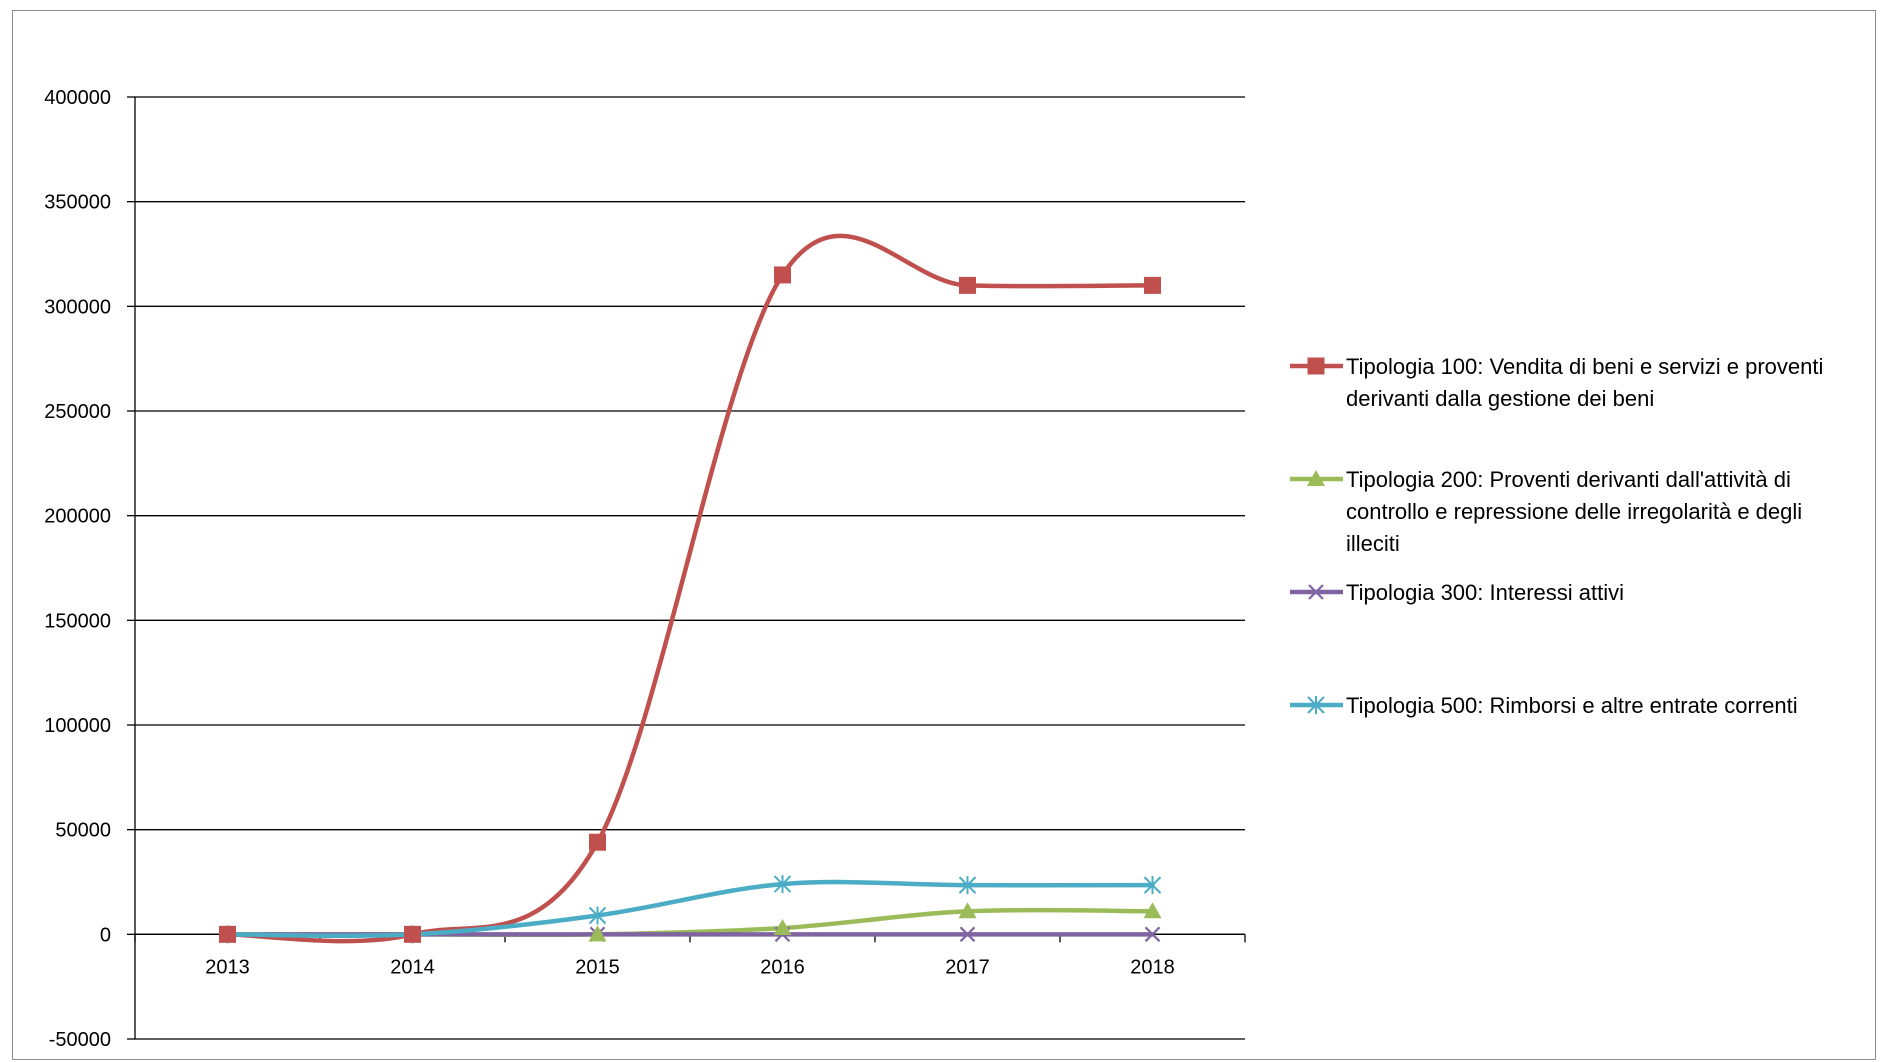 The width and height of the screenshot is (1881, 1062). What do you see at coordinates (77, 726) in the screenshot?
I see `y-tick-label: 100000` at bounding box center [77, 726].